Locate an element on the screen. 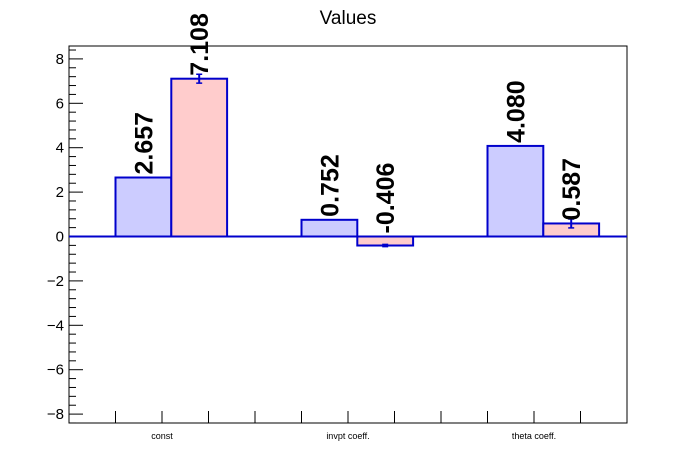  y-tick-label: 0 is located at coordinates (60, 237).